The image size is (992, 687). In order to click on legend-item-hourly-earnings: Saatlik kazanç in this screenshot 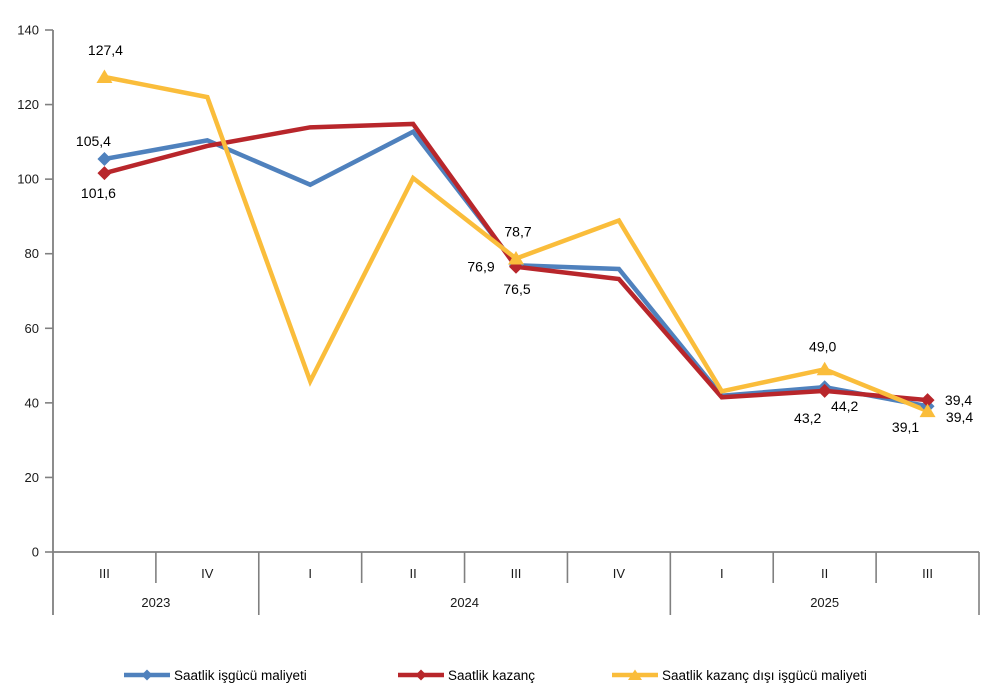, I will do `click(466, 674)`.